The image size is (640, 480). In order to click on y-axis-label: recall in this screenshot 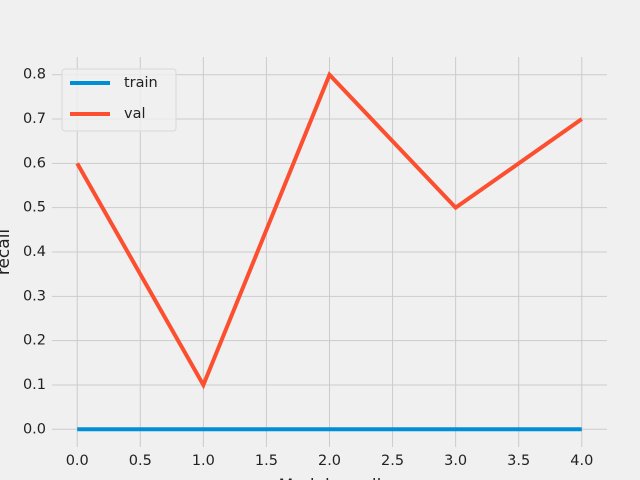, I will do `click(7, 252)`.